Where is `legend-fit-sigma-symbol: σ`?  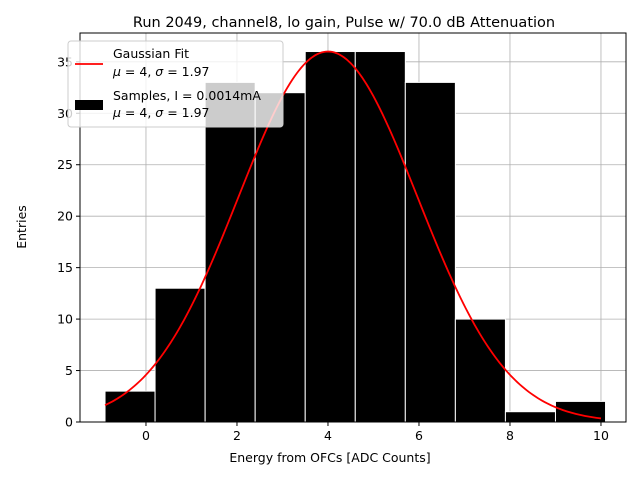
legend-fit-sigma-symbol: σ is located at coordinates (159, 71).